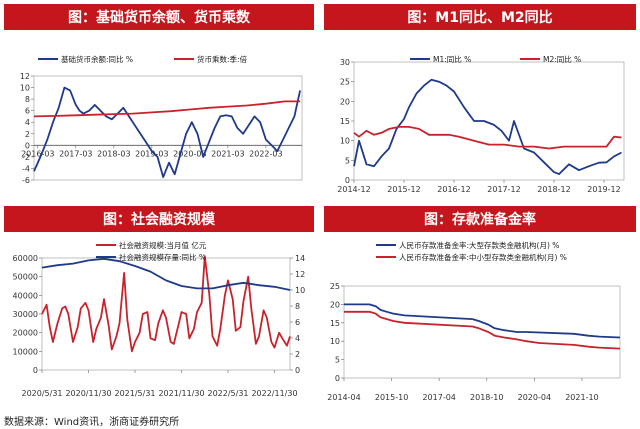 This screenshot has width=640, height=429. Describe the element at coordinates (27, 99) in the screenshot. I see `y-tick-label: 8` at that location.